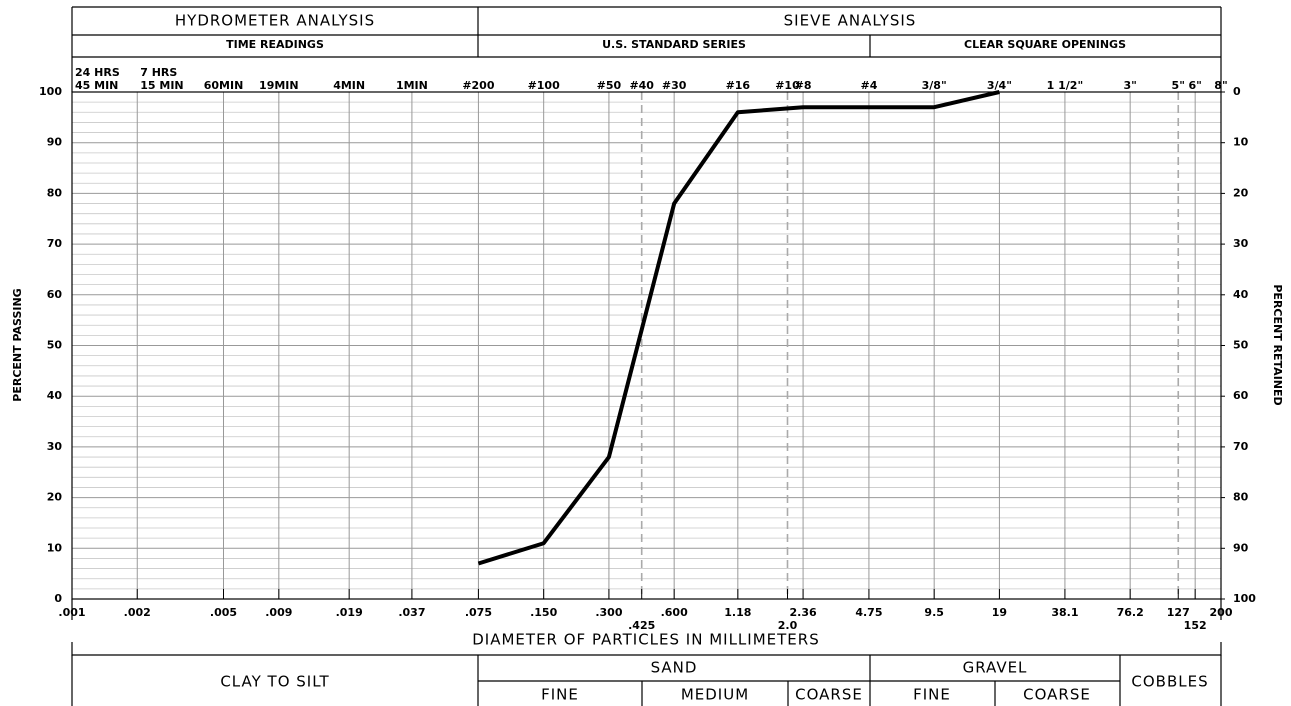 This screenshot has height=706, width=1291. What do you see at coordinates (868, 612) in the screenshot?
I see `x-tick-label: 4.75` at bounding box center [868, 612].